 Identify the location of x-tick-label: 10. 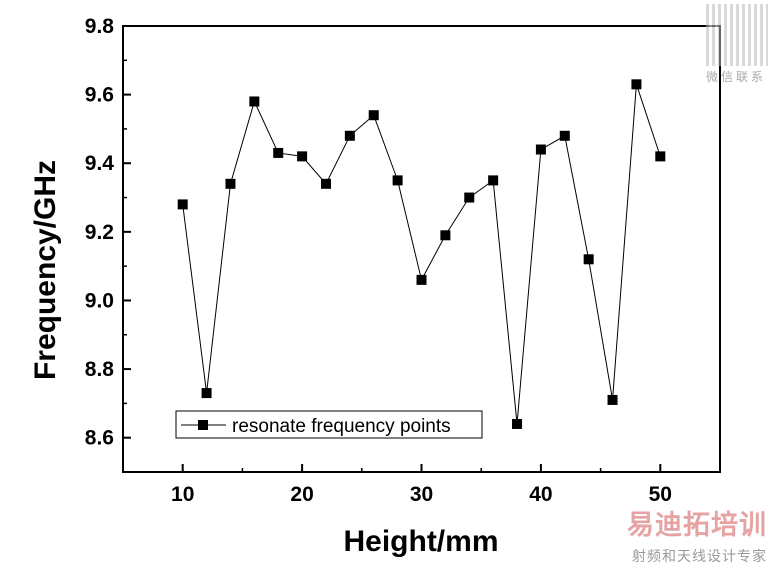
(182, 494).